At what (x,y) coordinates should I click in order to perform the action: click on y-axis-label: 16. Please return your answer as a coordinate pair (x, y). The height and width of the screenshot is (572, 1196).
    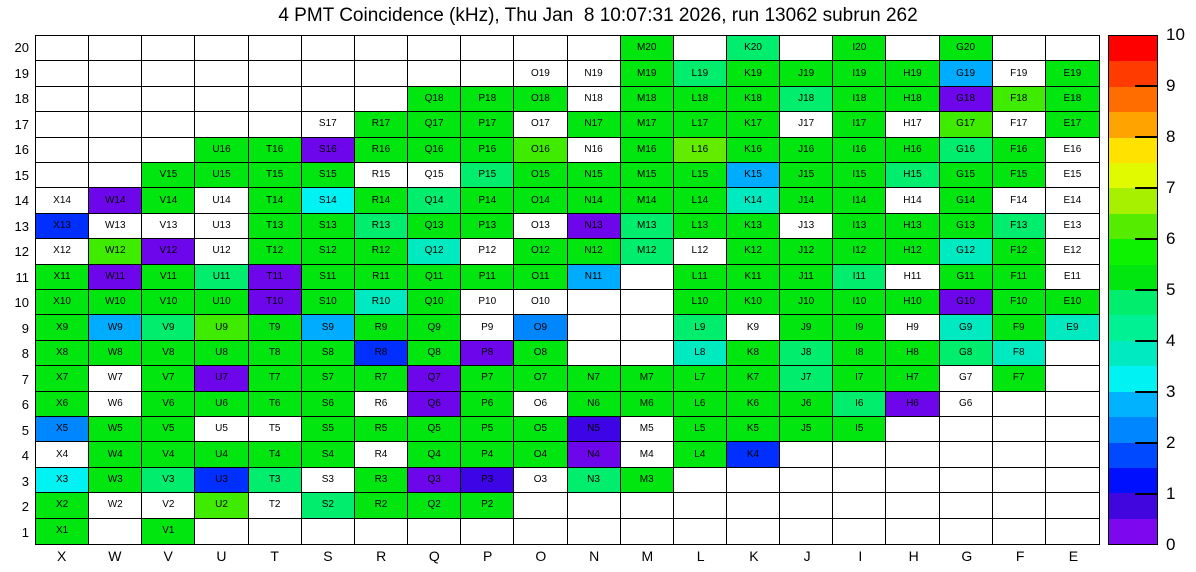
    Looking at the image, I should click on (21, 150).